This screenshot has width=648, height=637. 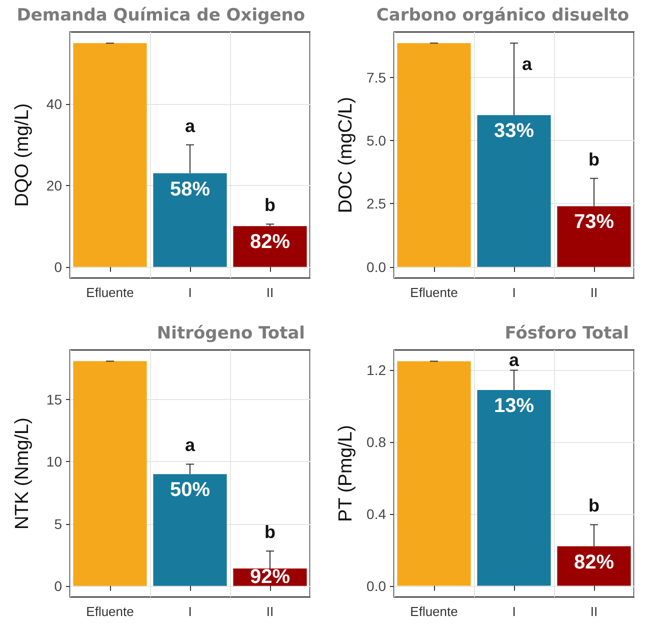 What do you see at coordinates (161, 16) in the screenshot?
I see `chart-title: Demanda Química de Oxigeno` at bounding box center [161, 16].